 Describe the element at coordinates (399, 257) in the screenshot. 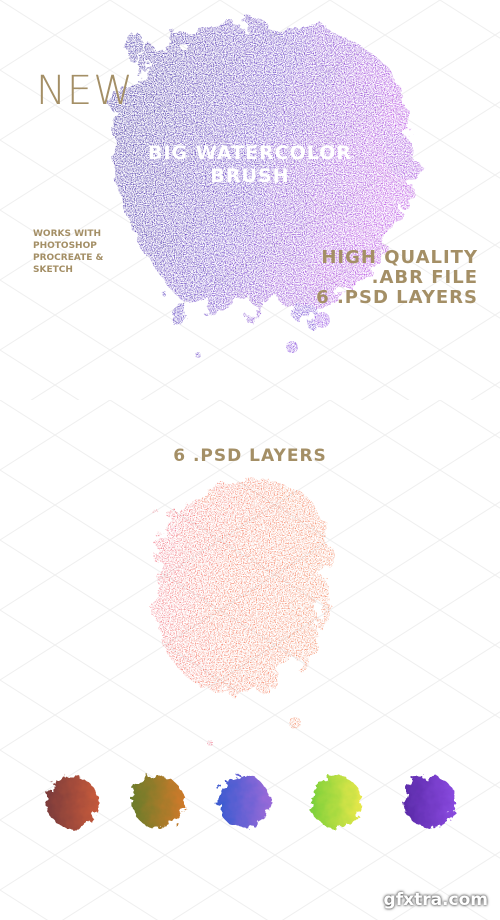

I see `feature-item: HIGH QUALITY` at that location.